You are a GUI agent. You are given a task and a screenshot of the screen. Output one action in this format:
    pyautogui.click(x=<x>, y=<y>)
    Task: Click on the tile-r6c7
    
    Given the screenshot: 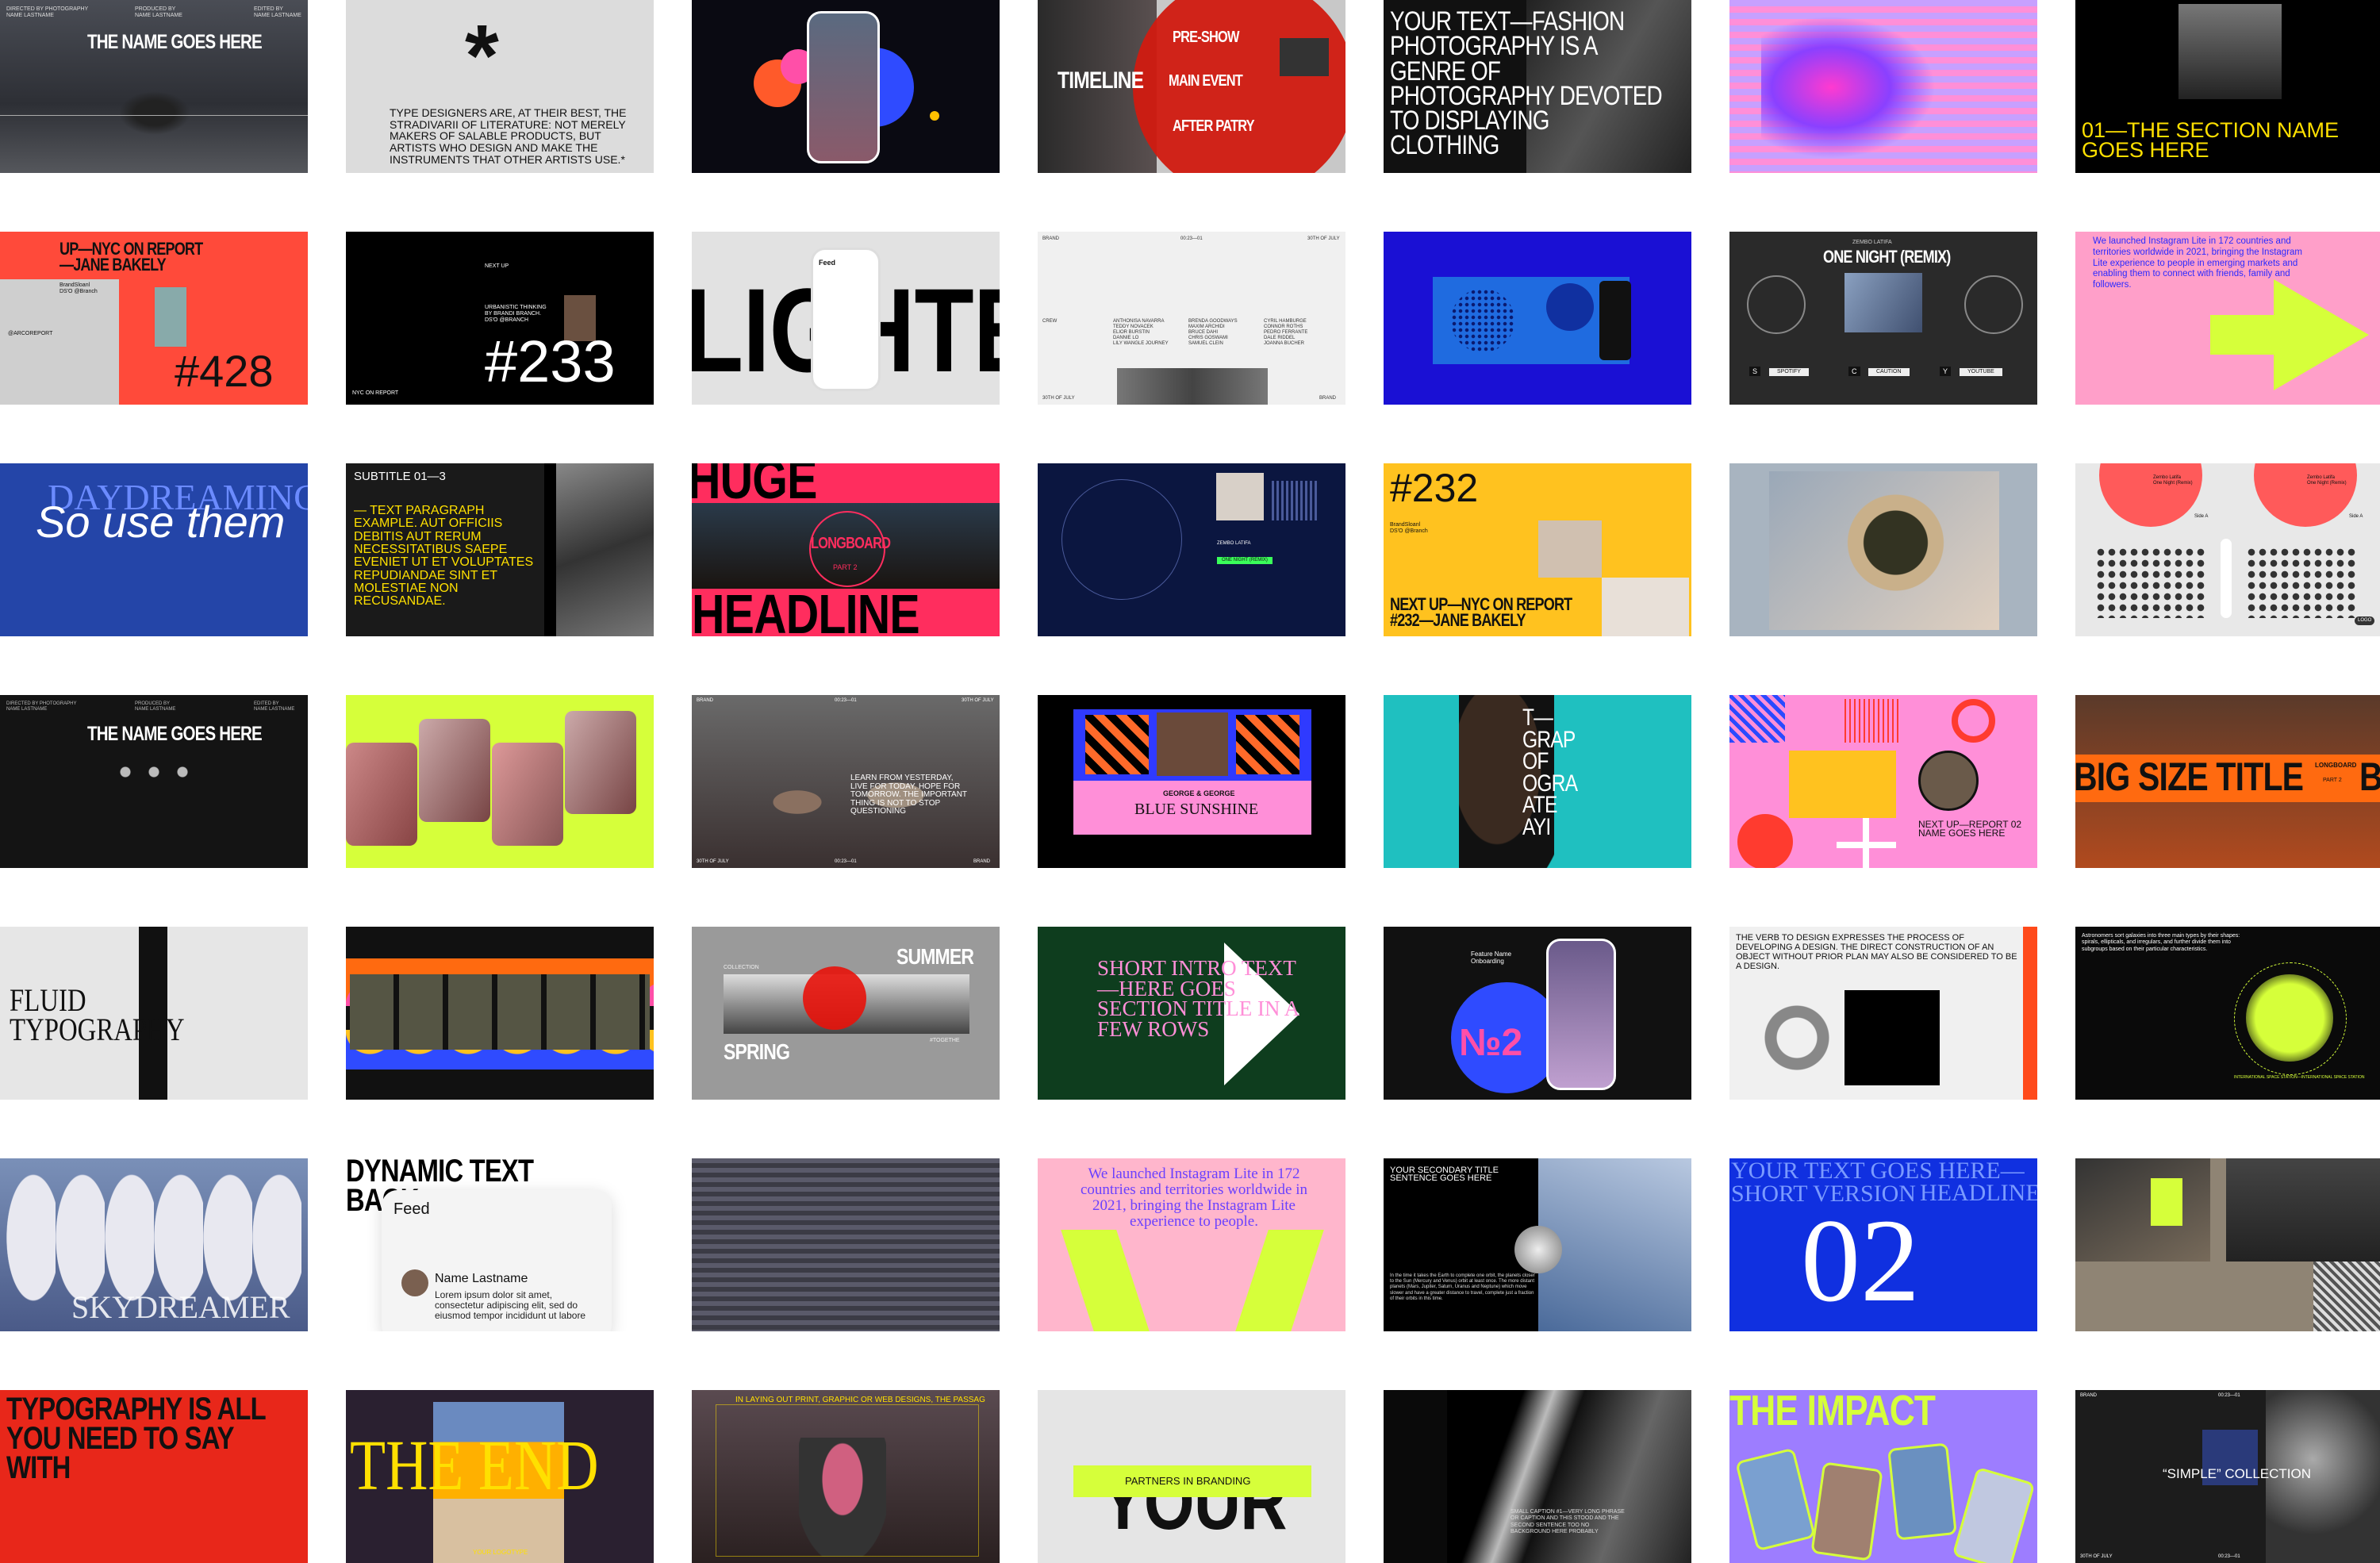 What is the action you would take?
    pyautogui.click(x=2227, y=1244)
    